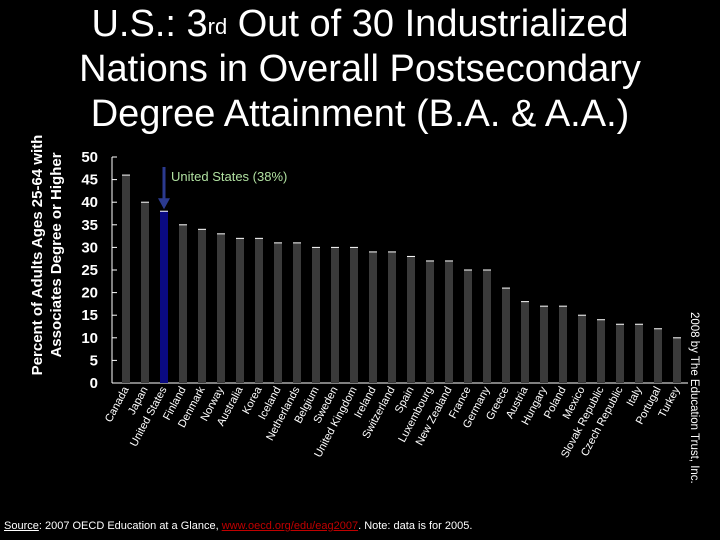 Image resolution: width=720 pixels, height=540 pixels. What do you see at coordinates (89, 293) in the screenshot?
I see `y-tick-label: 20` at bounding box center [89, 293].